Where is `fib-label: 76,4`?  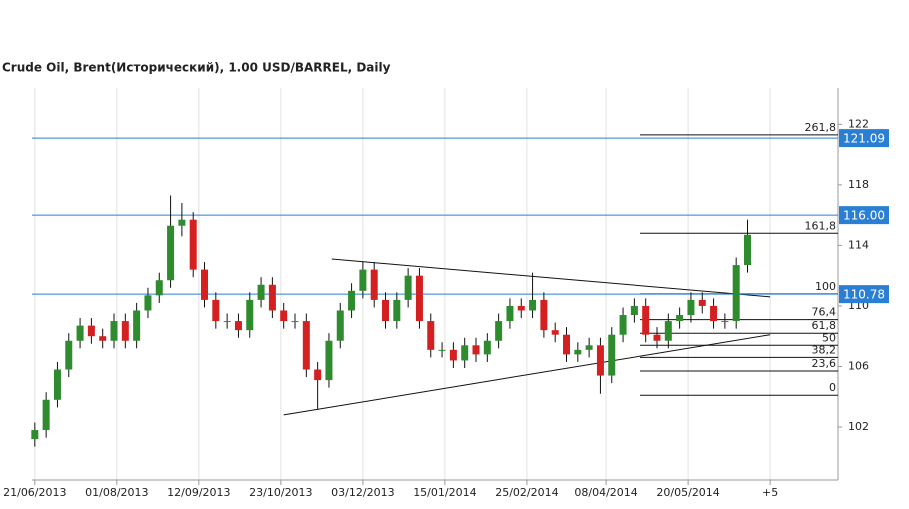
fib-label: 76,4 is located at coordinates (824, 312).